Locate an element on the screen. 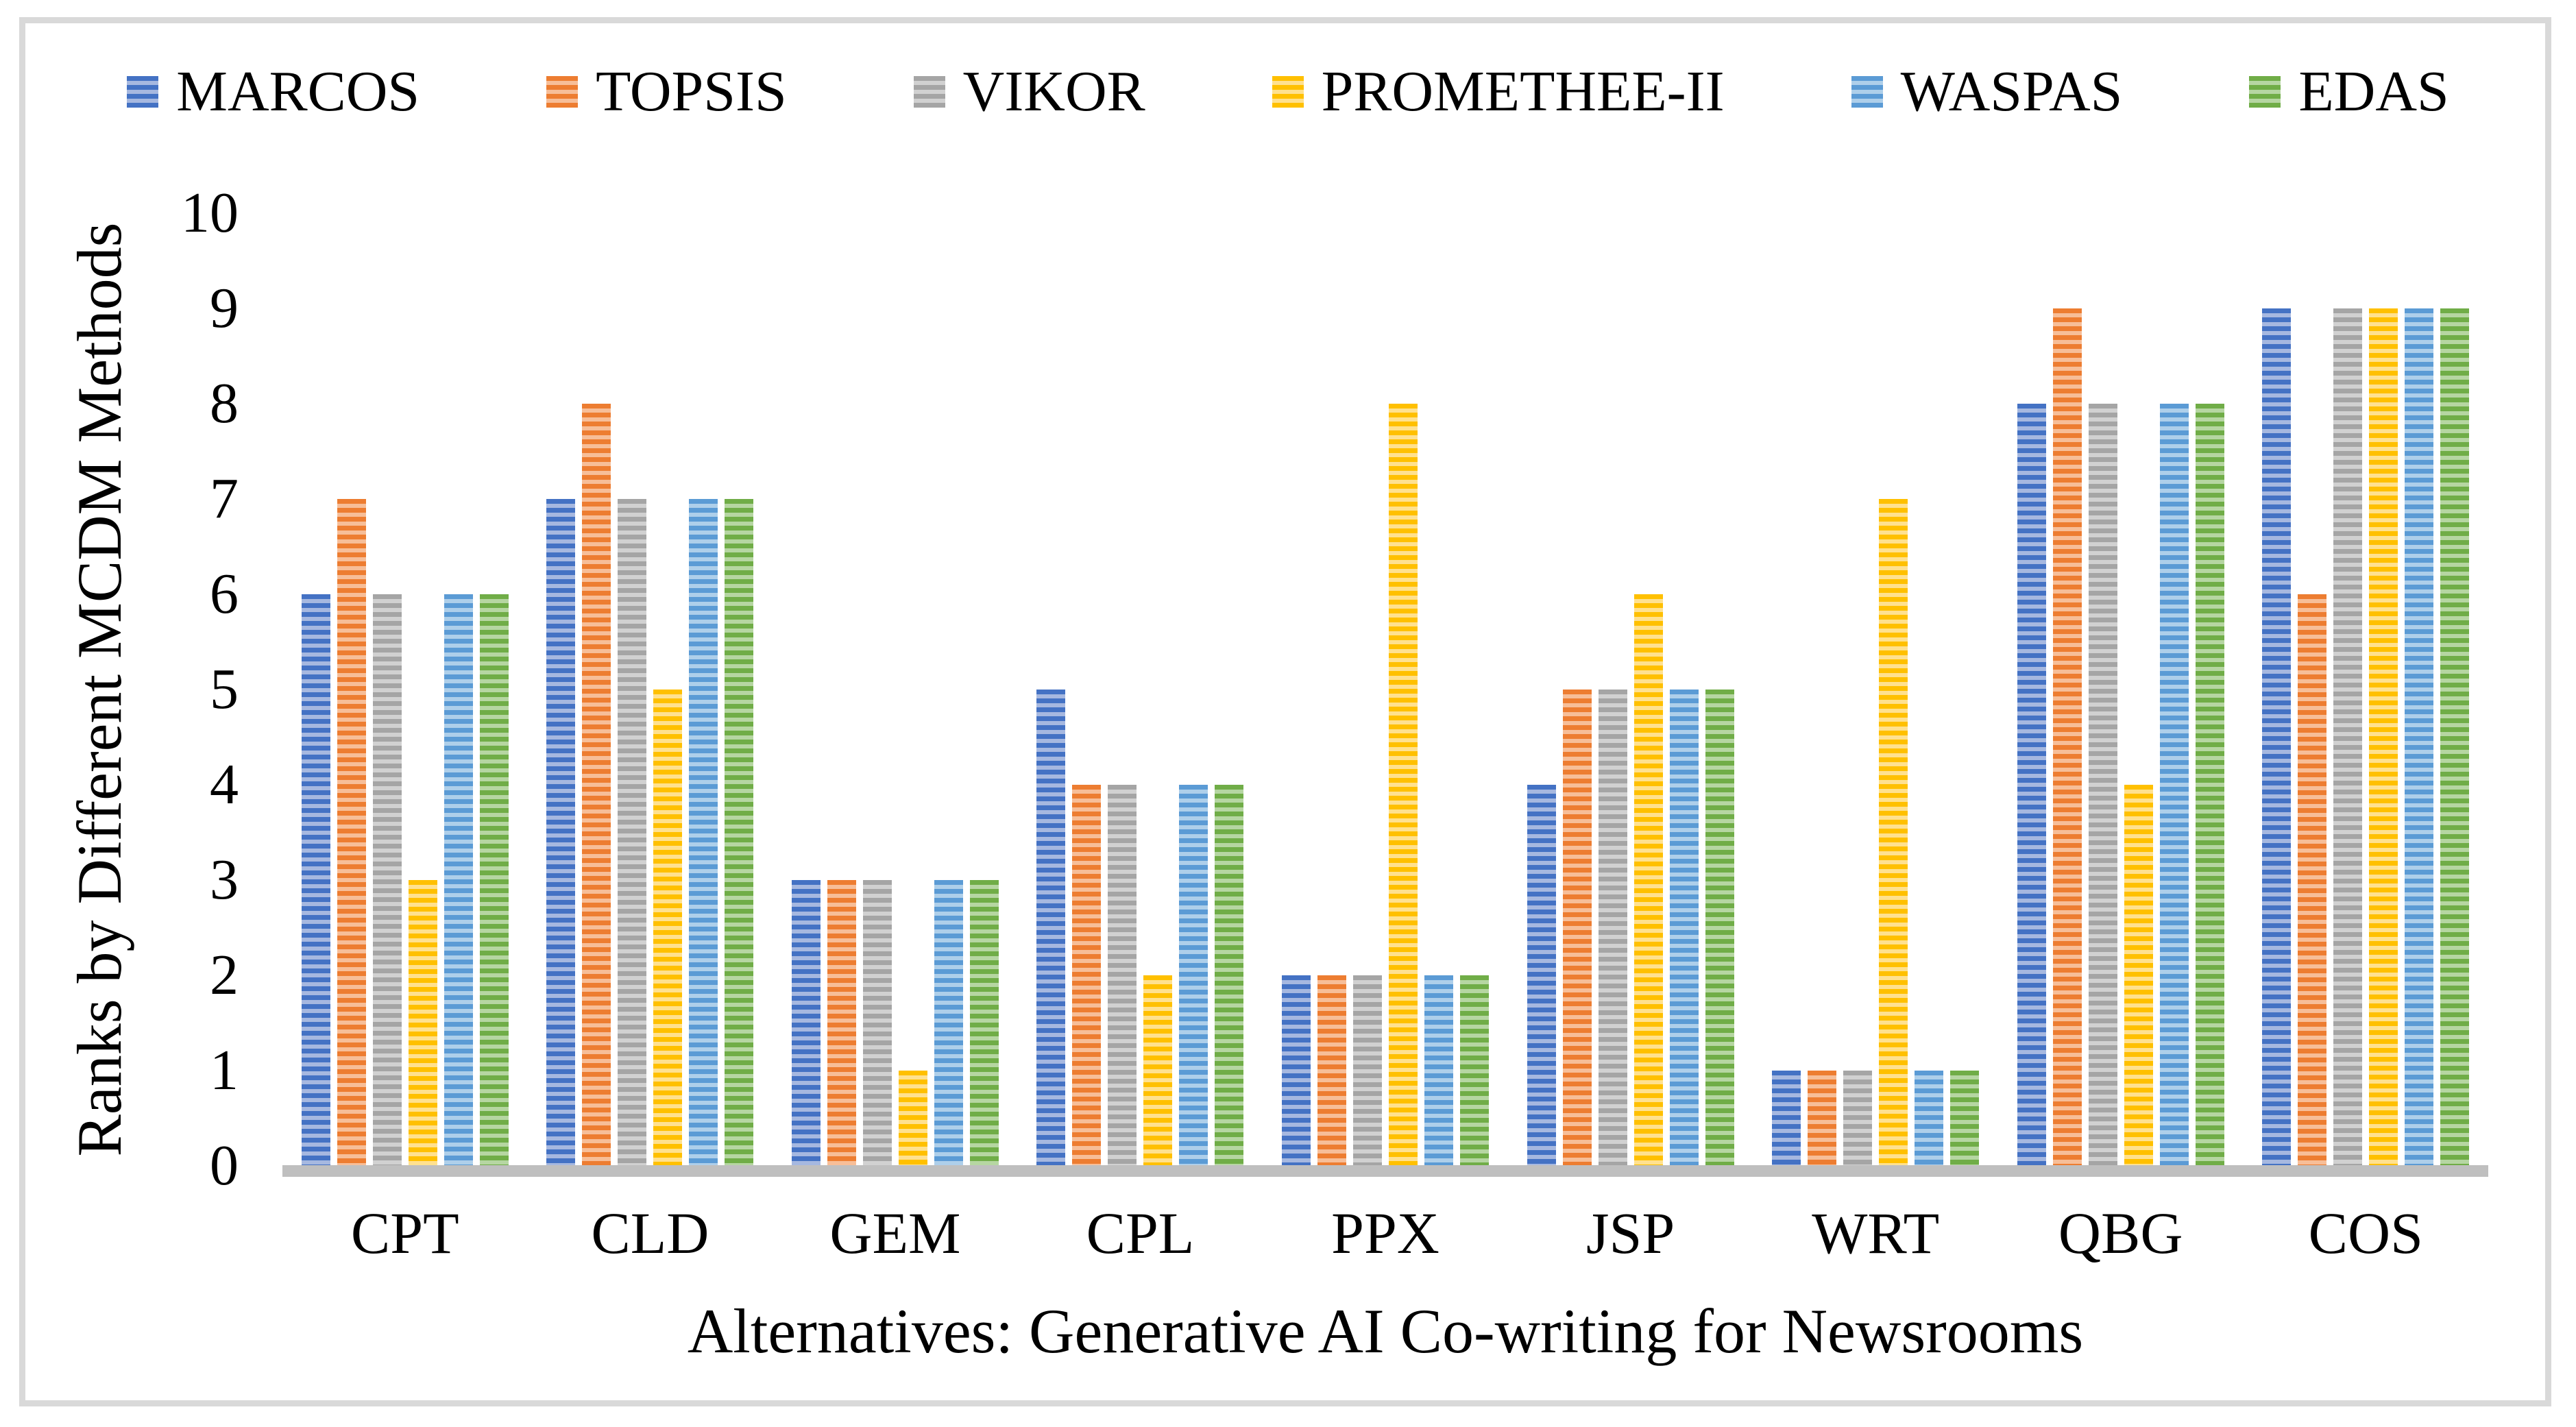 This screenshot has height=1427, width=2576. bar-promethee-ii-wrt is located at coordinates (1893, 832).